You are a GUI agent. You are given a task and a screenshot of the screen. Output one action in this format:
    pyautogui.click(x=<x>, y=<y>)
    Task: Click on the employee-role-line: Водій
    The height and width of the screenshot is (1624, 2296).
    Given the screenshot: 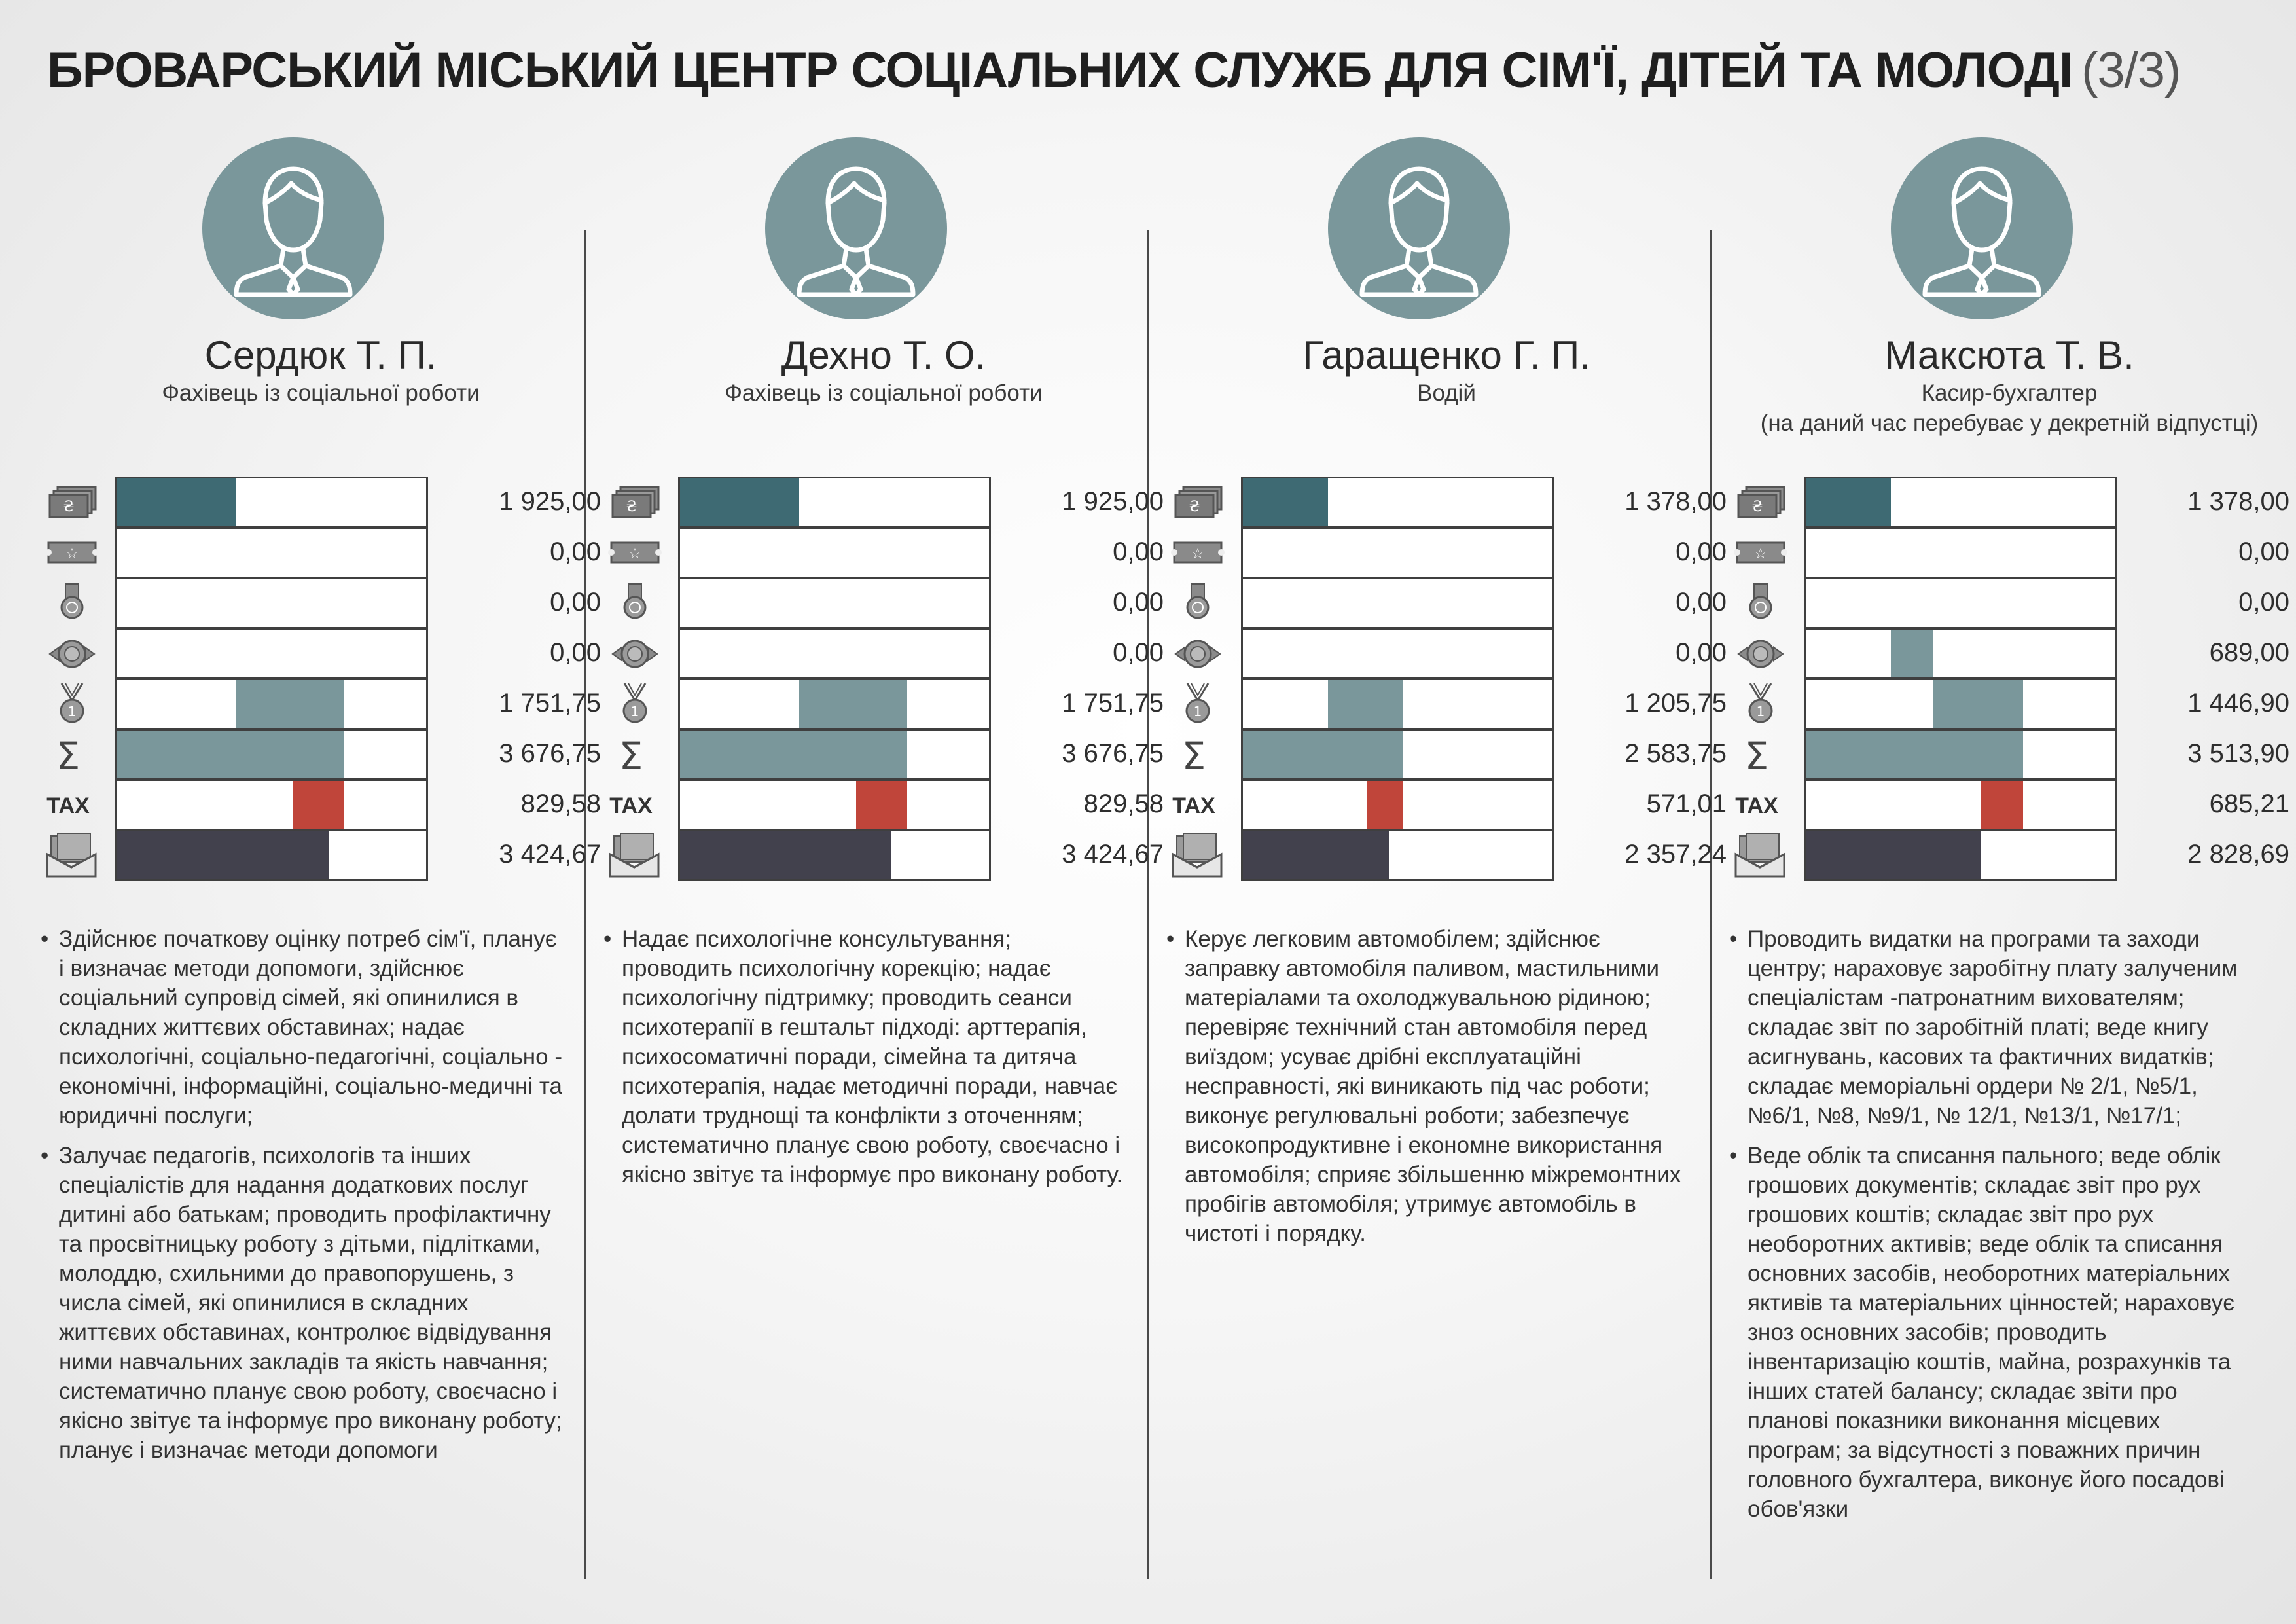 What is the action you would take?
    pyautogui.click(x=1446, y=393)
    